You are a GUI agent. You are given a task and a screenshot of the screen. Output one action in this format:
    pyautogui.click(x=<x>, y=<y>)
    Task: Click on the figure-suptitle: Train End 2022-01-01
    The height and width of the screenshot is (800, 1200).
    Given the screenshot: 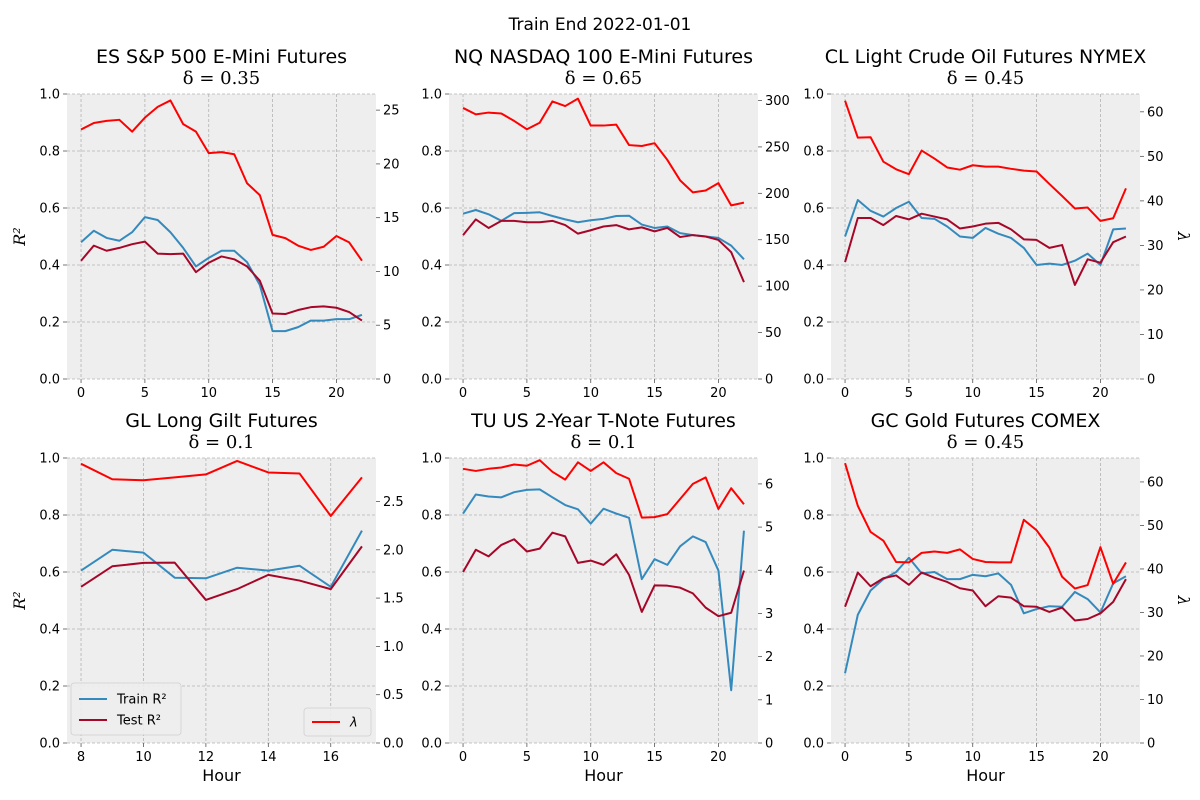 What is the action you would take?
    pyautogui.click(x=600, y=25)
    